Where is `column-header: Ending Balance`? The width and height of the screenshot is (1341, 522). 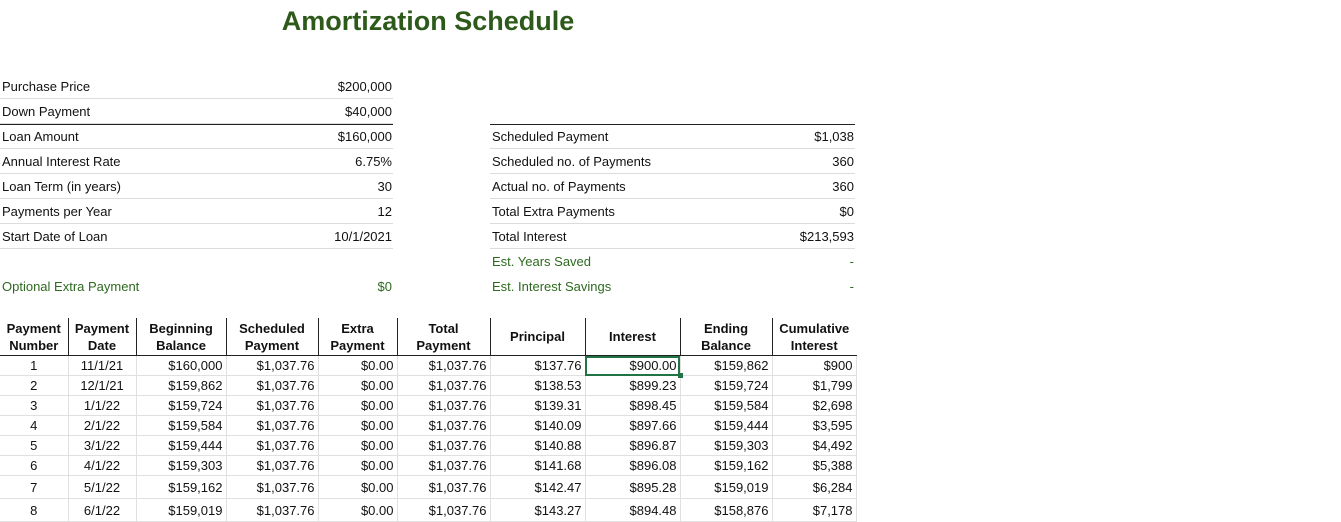 column-header: Ending Balance is located at coordinates (726, 337).